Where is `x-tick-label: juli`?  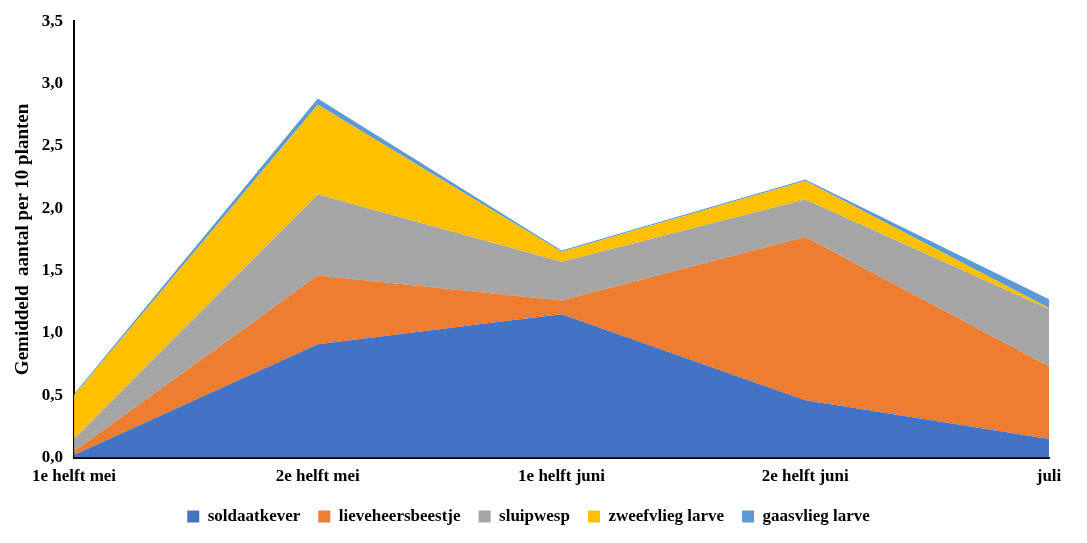
x-tick-label: juli is located at coordinates (1048, 476).